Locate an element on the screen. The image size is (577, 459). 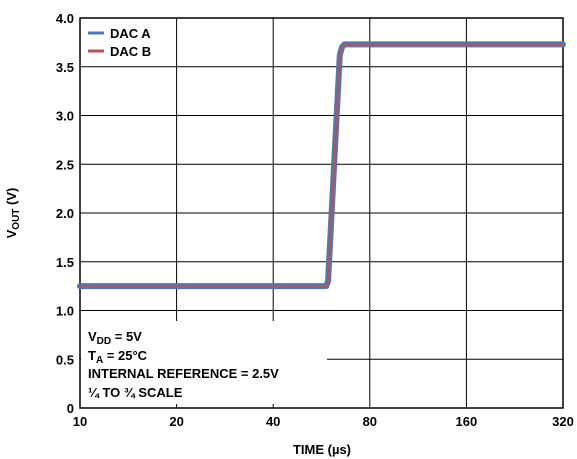
x-axis-title: TIME (µs) is located at coordinates (322, 449).